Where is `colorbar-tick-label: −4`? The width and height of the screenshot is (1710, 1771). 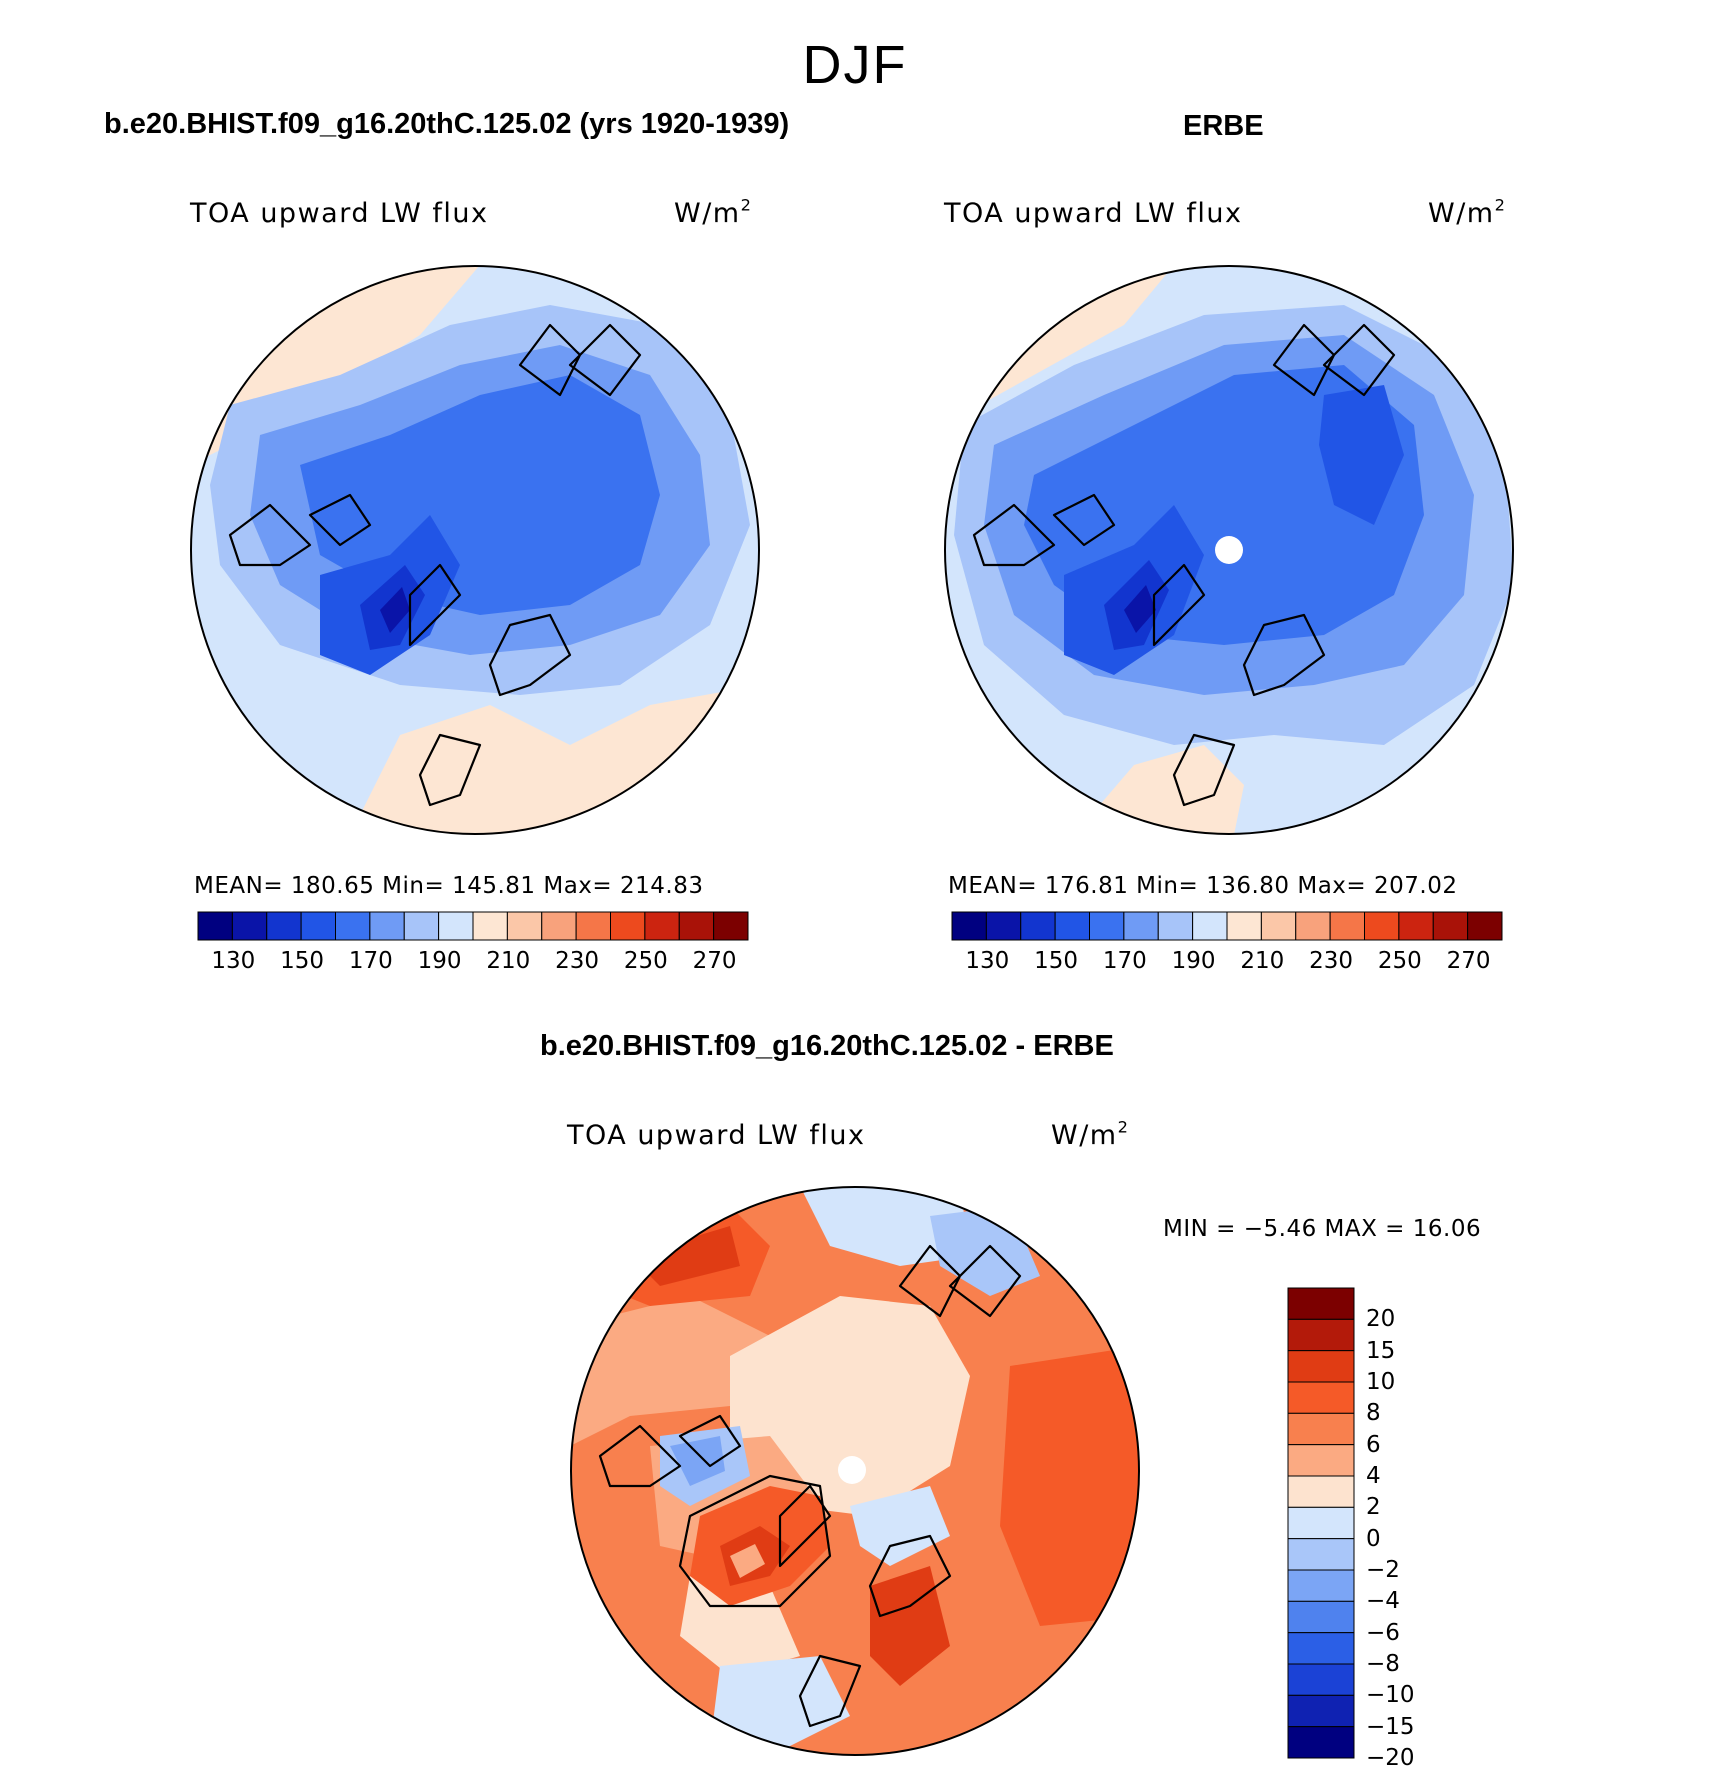
colorbar-tick-label: −4 is located at coordinates (1383, 1601).